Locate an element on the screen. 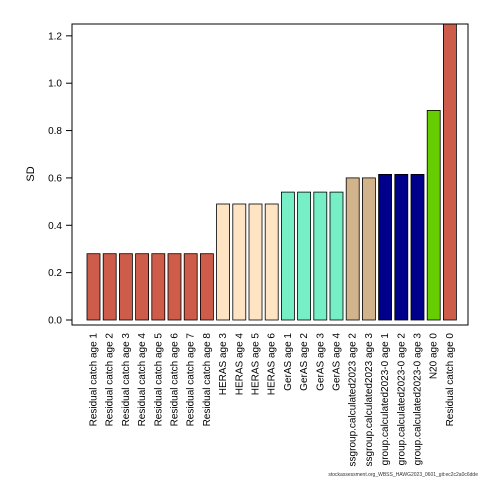 This screenshot has height=480, width=480. x-category-label: Residual catch age 6 is located at coordinates (175, 380).